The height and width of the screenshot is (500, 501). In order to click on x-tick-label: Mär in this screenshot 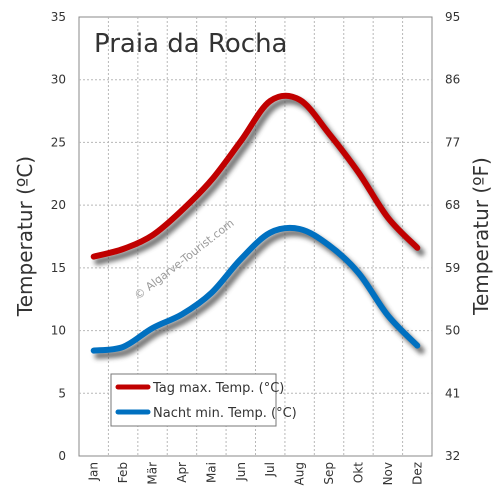, I will do `click(153, 473)`.